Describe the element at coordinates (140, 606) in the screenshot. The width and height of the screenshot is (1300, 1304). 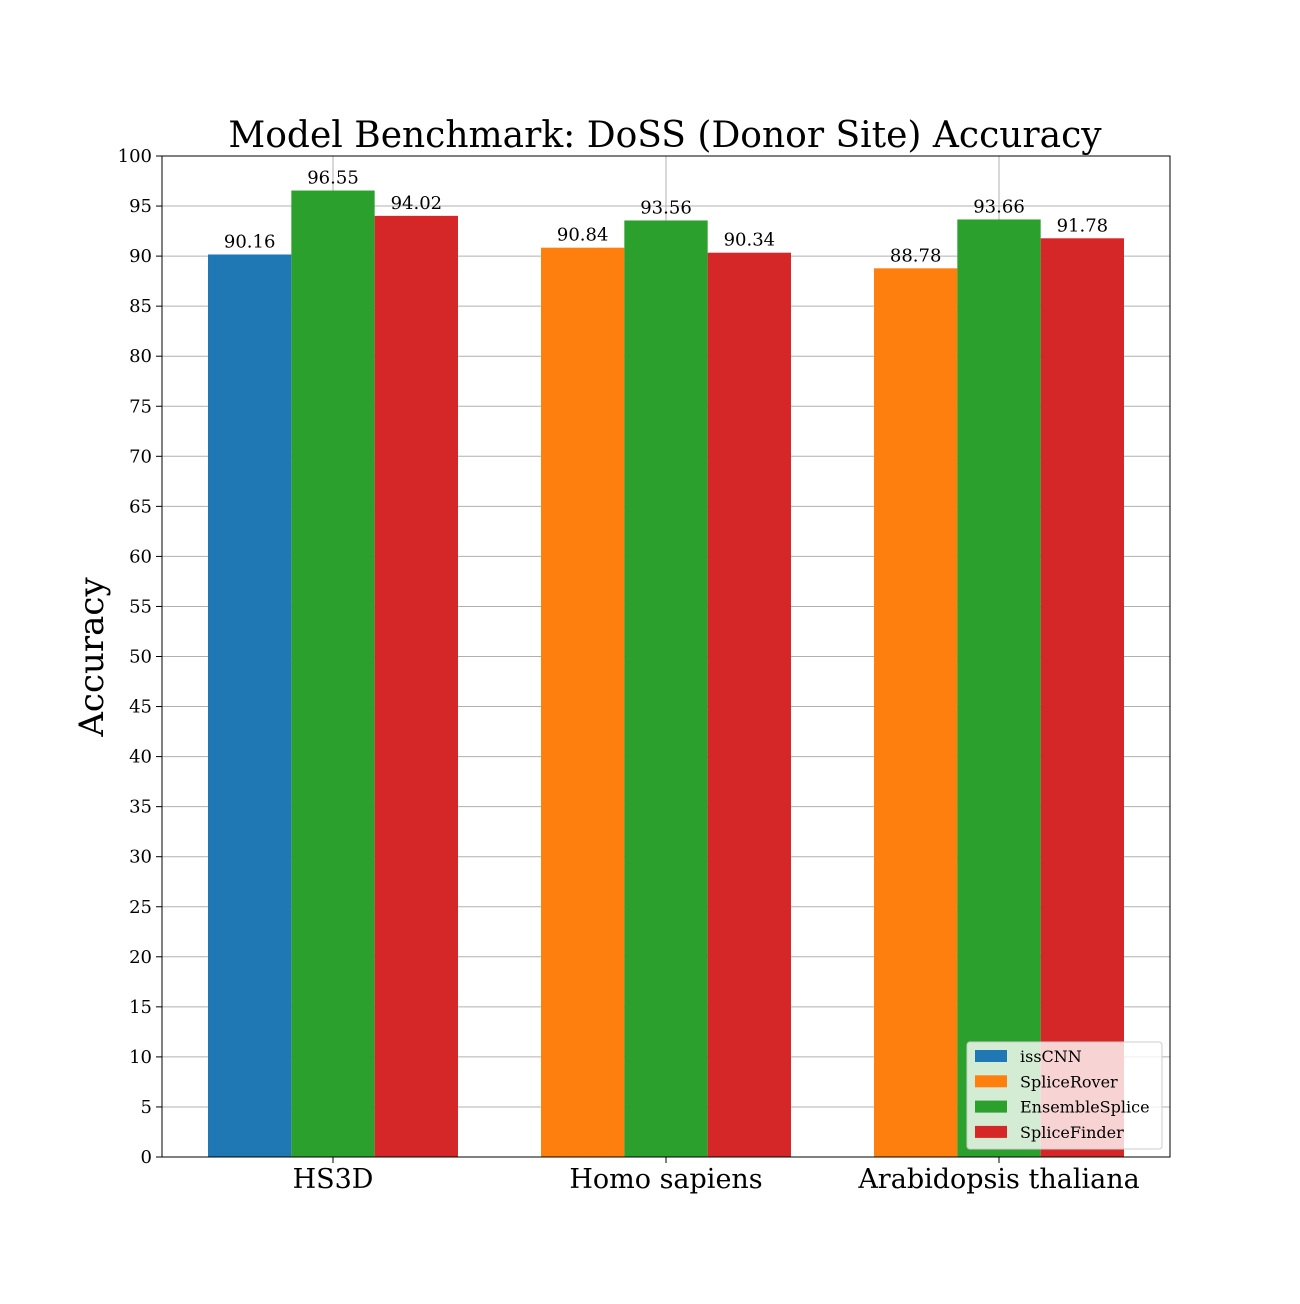
I see `y-tick-label: 55` at that location.